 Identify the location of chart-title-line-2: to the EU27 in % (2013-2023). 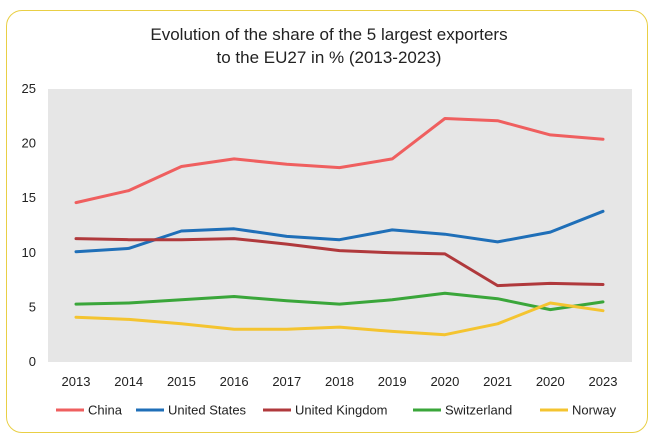
(329, 57).